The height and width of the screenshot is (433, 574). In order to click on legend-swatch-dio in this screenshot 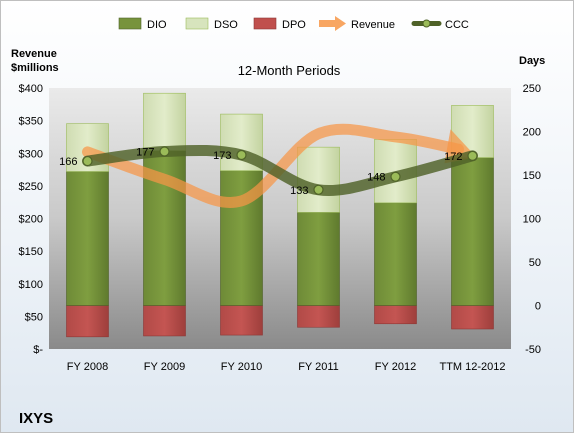, I will do `click(130, 23)`.